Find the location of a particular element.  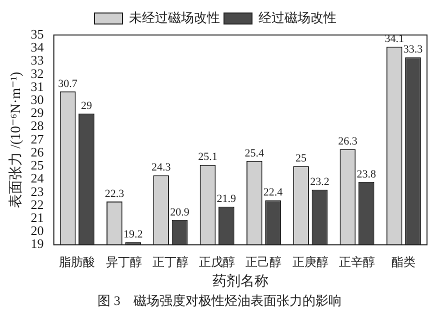

x-tick-label: 正丁醇 is located at coordinates (170, 262).